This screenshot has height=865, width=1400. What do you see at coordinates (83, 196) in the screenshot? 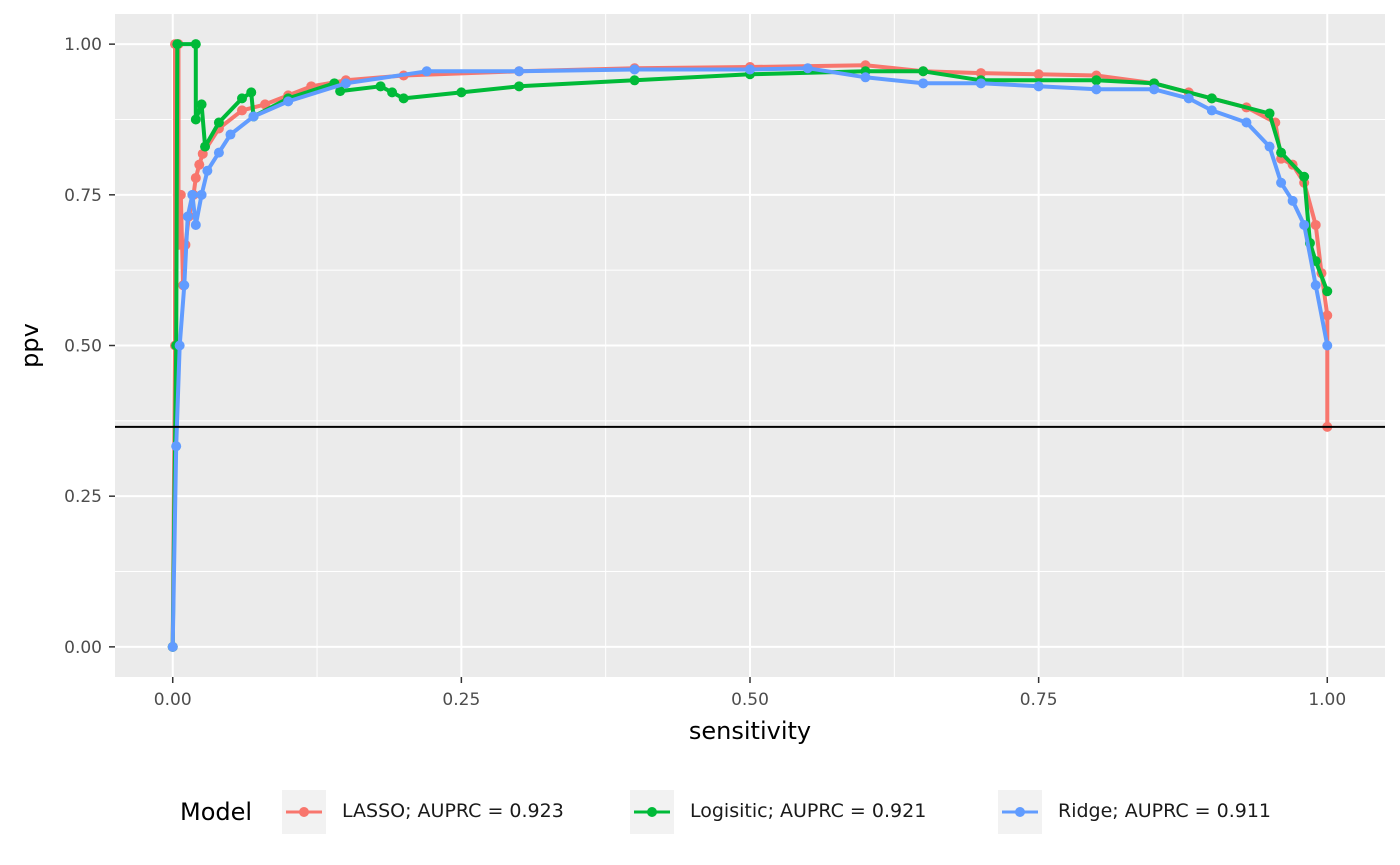
I see `y-tick-label: 0.75` at bounding box center [83, 196].